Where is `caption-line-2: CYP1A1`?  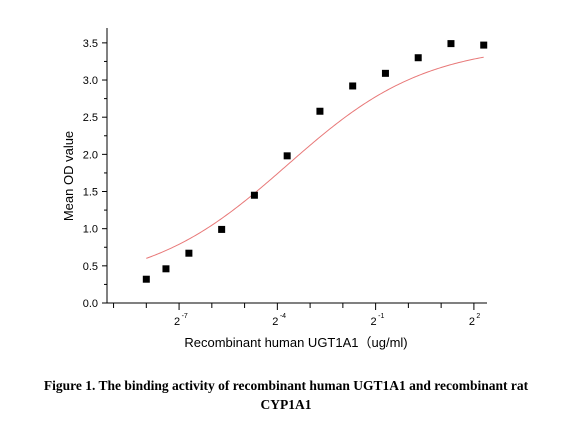
caption-line-2: CYP1A1 is located at coordinates (286, 404).